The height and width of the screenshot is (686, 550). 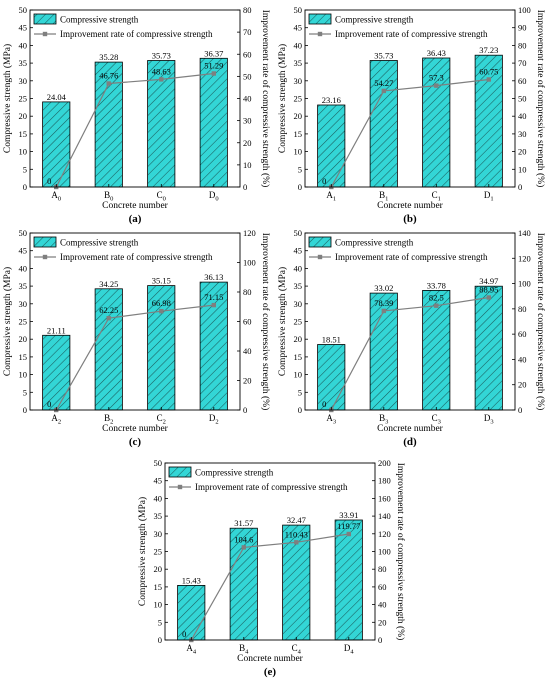 I want to click on y-tick-label: 5, so click(x=25, y=169).